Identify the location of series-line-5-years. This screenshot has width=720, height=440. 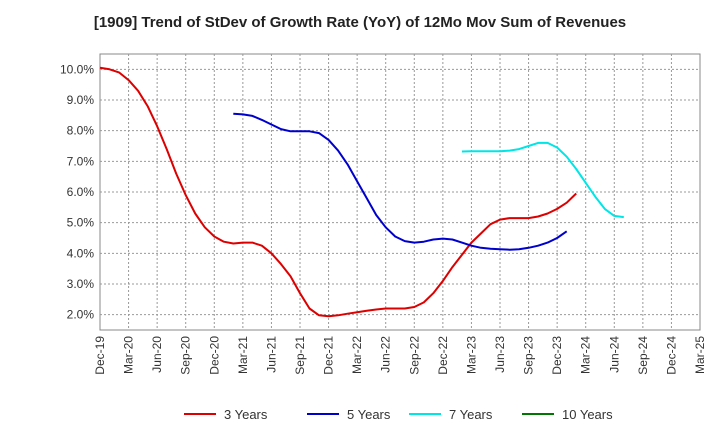
(400, 181).